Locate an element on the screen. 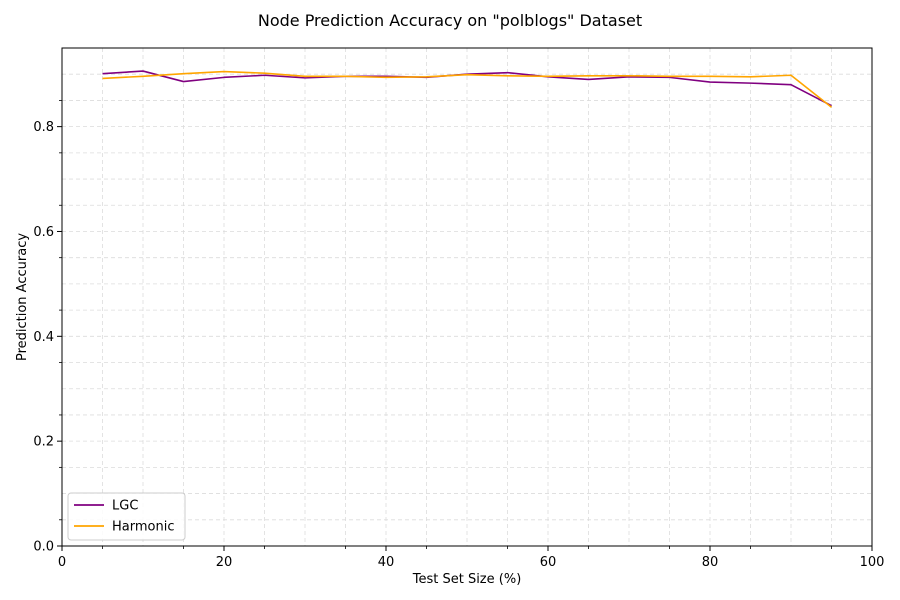  x-axis-label: Test Set Size (%) is located at coordinates (467, 579).